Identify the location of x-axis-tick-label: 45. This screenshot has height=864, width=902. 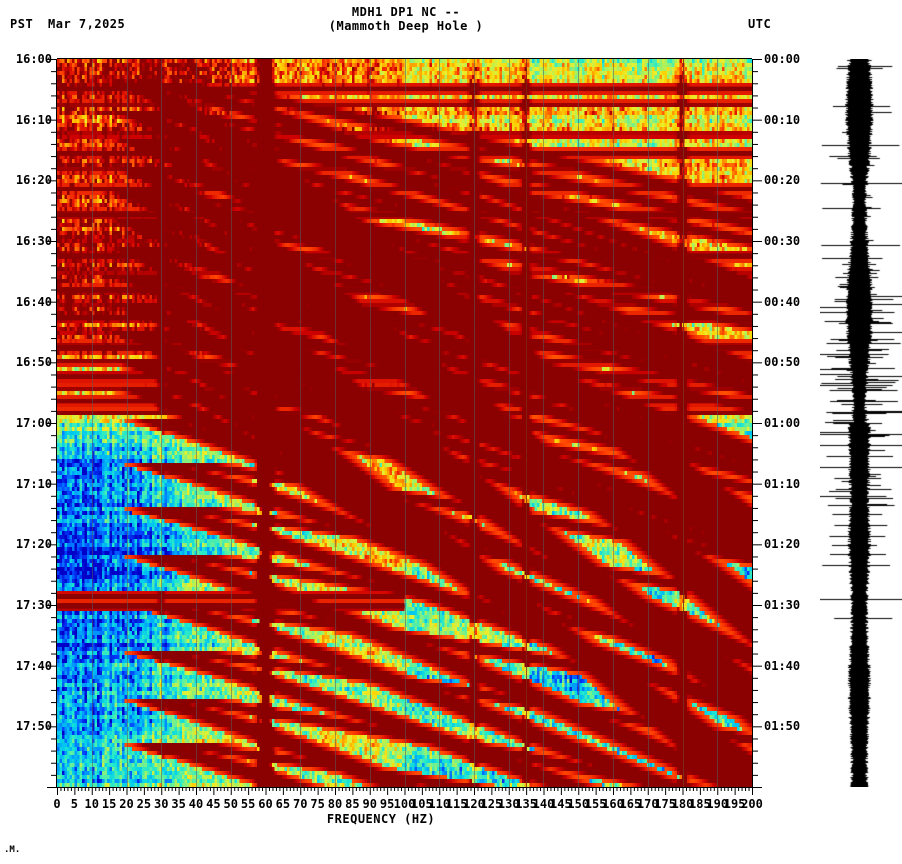
(213, 804).